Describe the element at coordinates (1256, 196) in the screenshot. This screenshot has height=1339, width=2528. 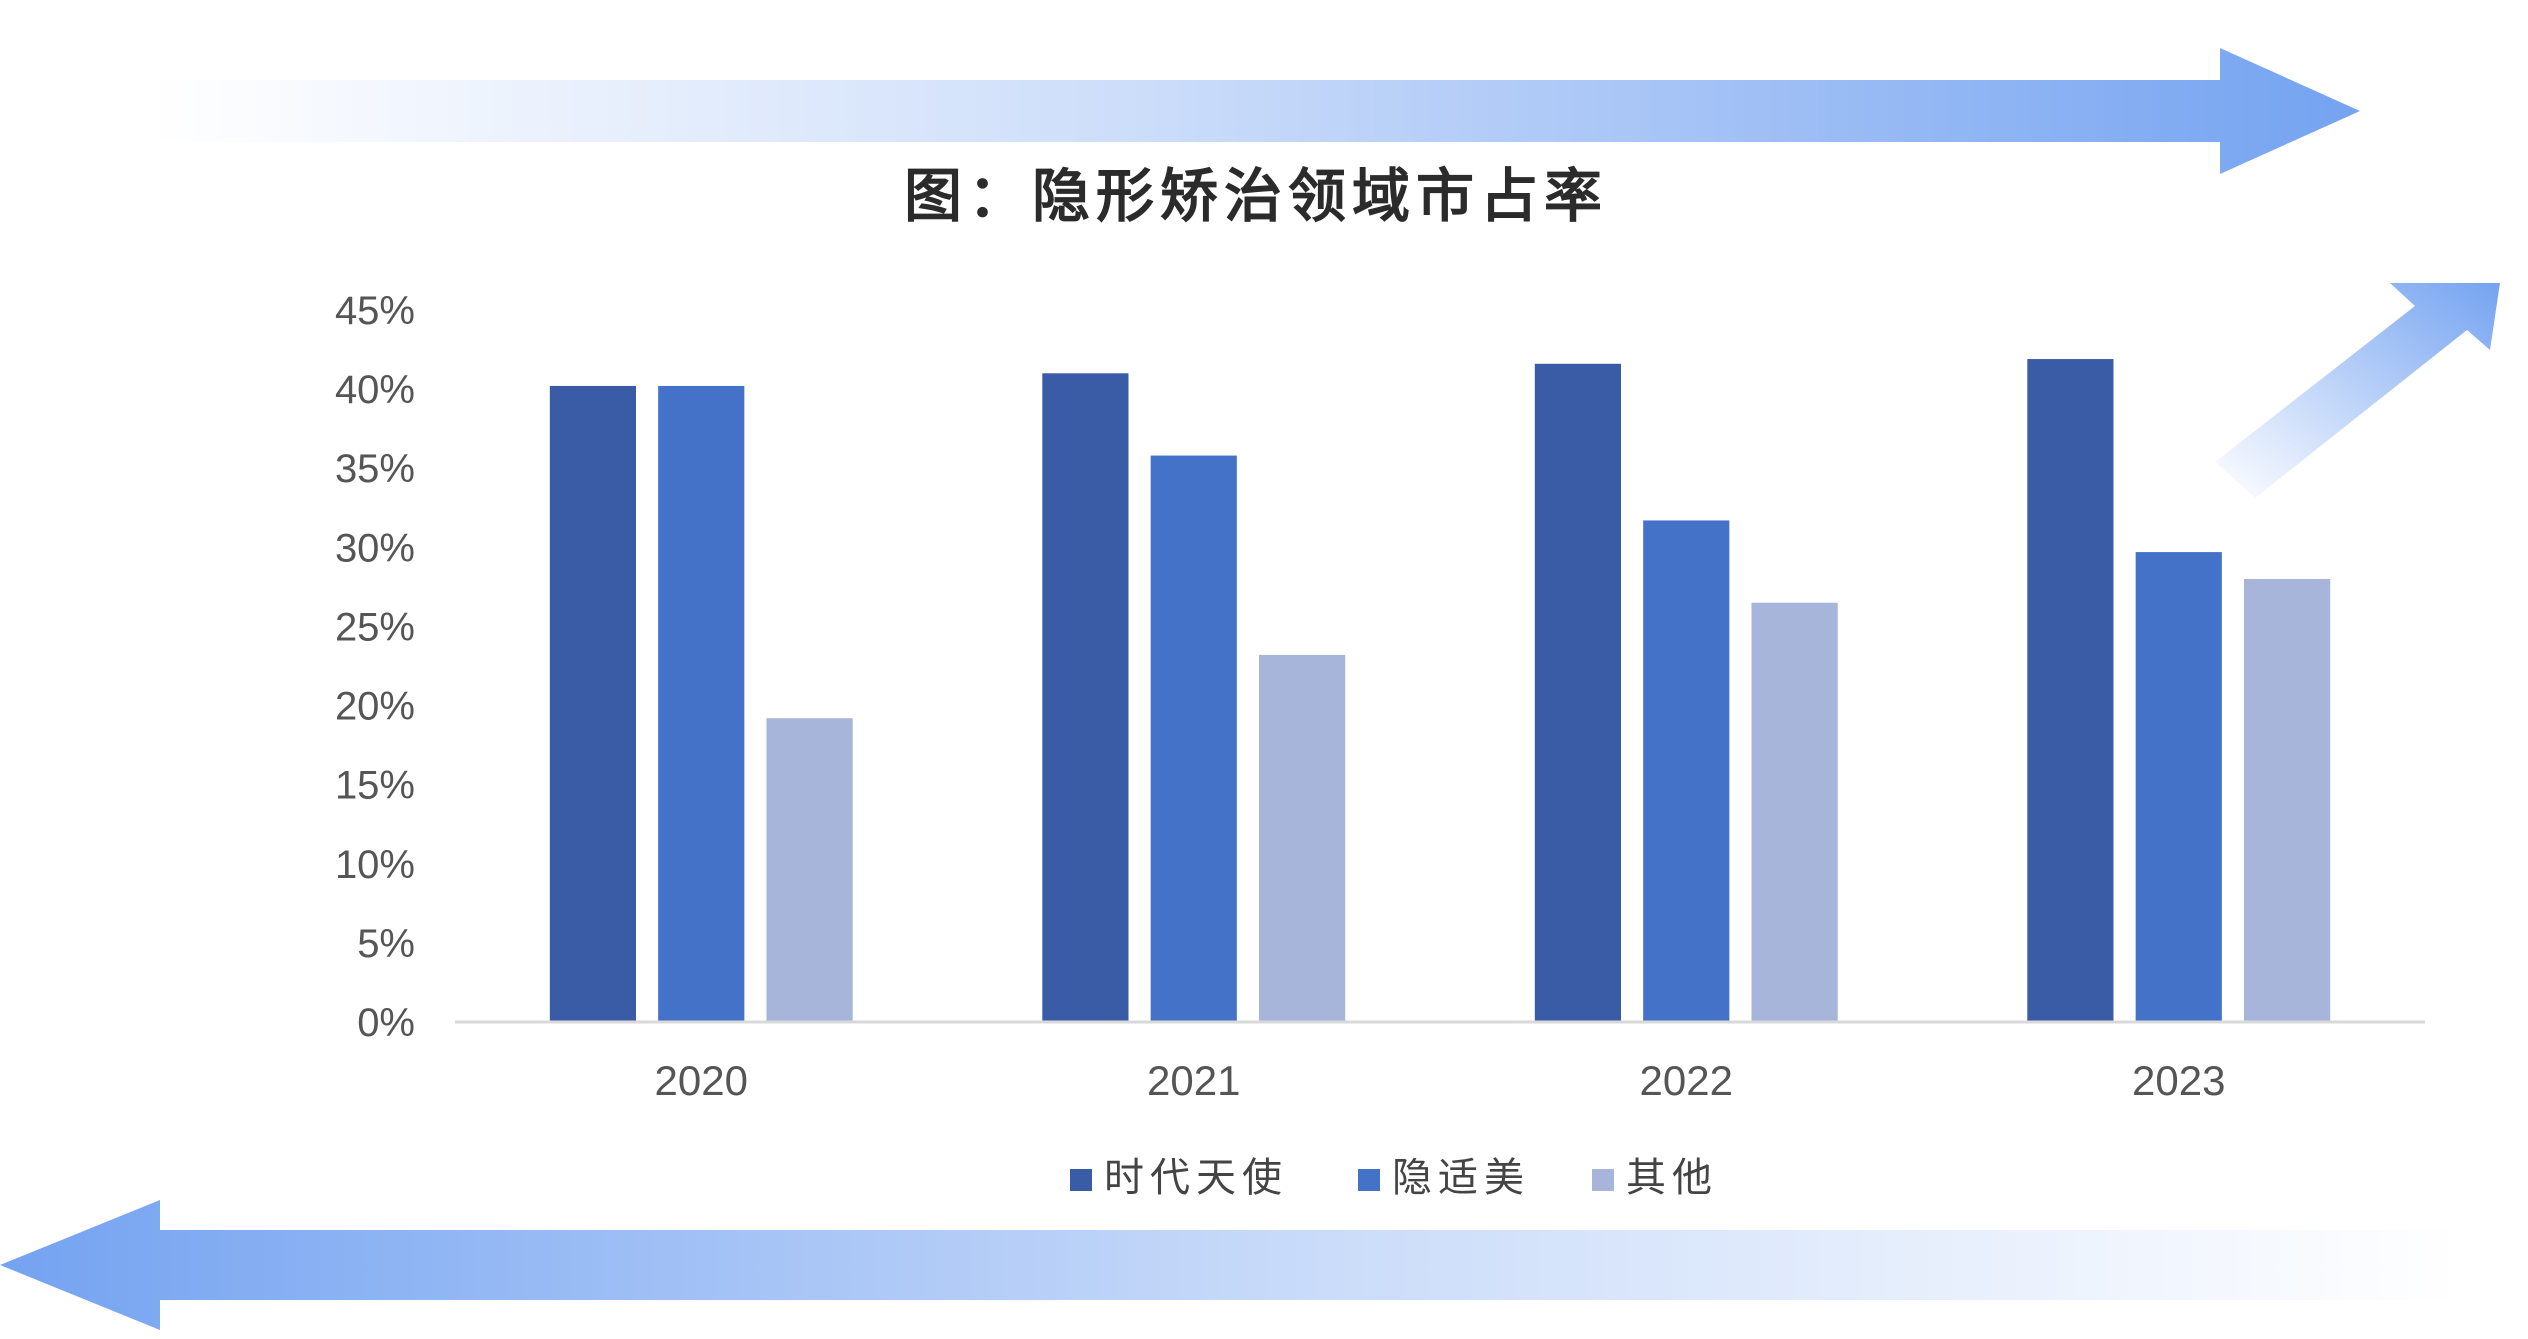
I see `chart-title: 图：隐形矫治领域市占率` at that location.